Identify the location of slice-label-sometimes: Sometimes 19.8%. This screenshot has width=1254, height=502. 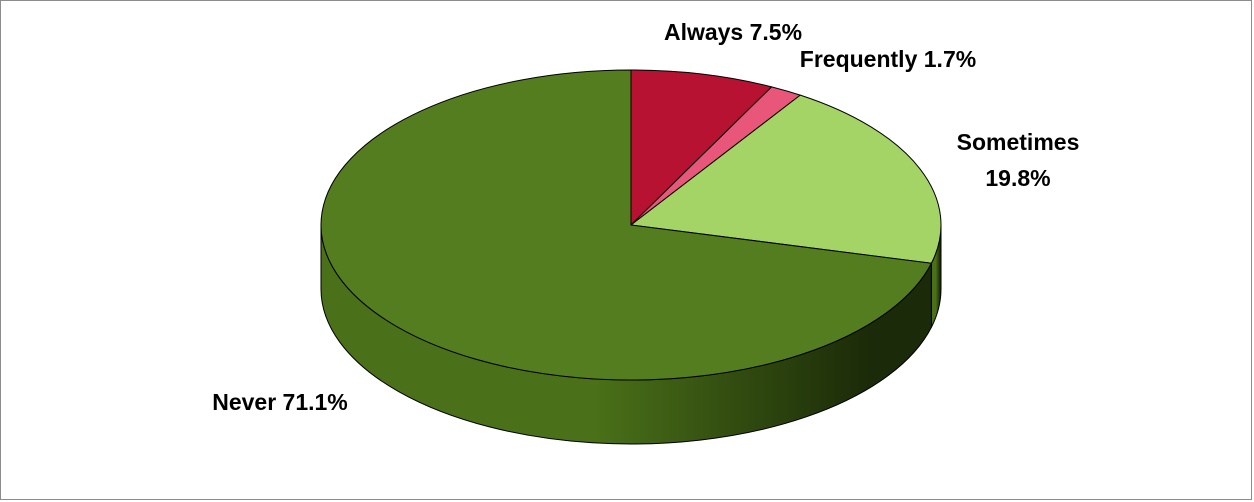
(1018, 160).